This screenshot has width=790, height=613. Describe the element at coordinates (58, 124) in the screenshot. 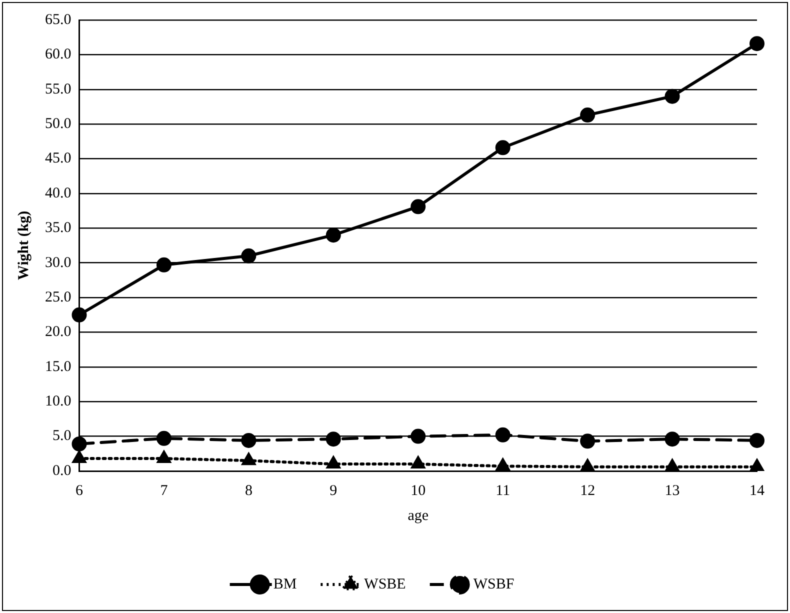

I see `y-tick-label: 50.0` at that location.